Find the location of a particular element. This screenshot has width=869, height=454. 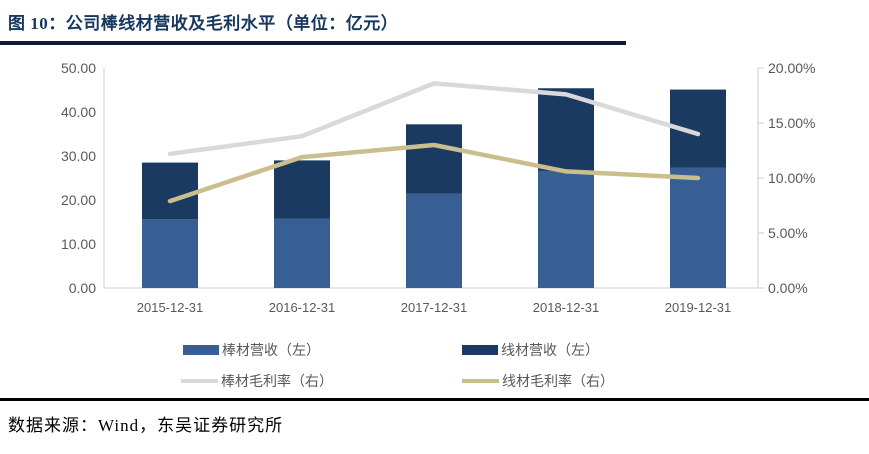

data-source: 数据来源：Wind，东吴证券研究所 is located at coordinates (146, 425).